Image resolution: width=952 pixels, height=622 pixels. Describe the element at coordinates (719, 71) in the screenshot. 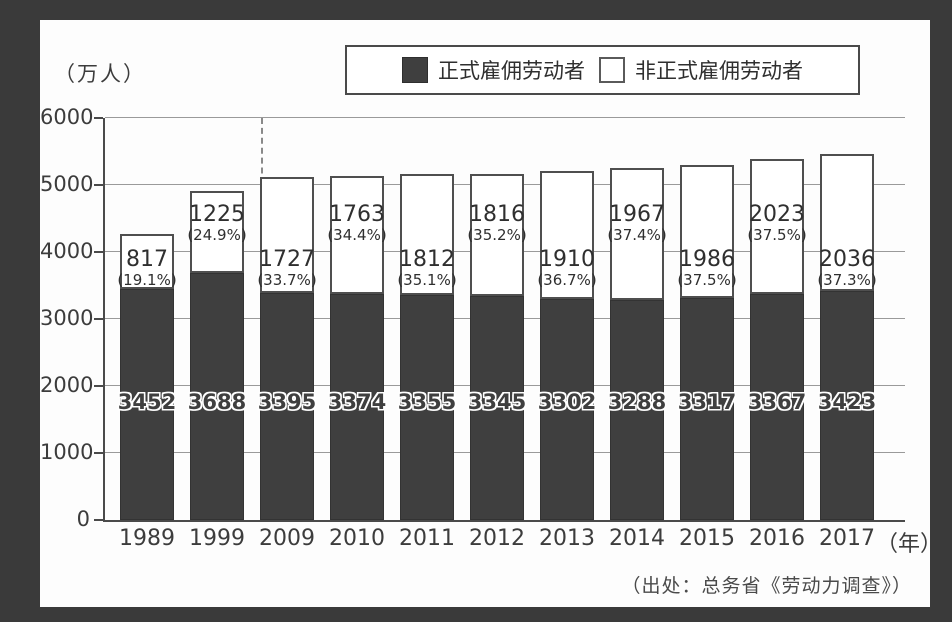

I see `legend-label-nonregular: 非正式雇佣劳动者` at that location.